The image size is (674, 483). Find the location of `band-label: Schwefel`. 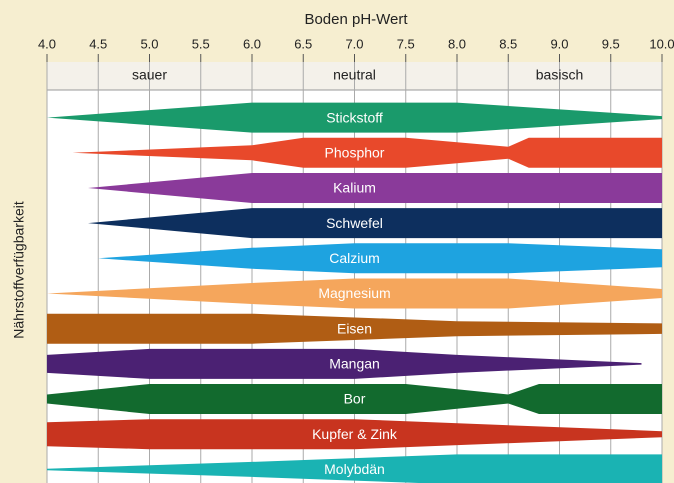

band-label: Schwefel is located at coordinates (354, 223).